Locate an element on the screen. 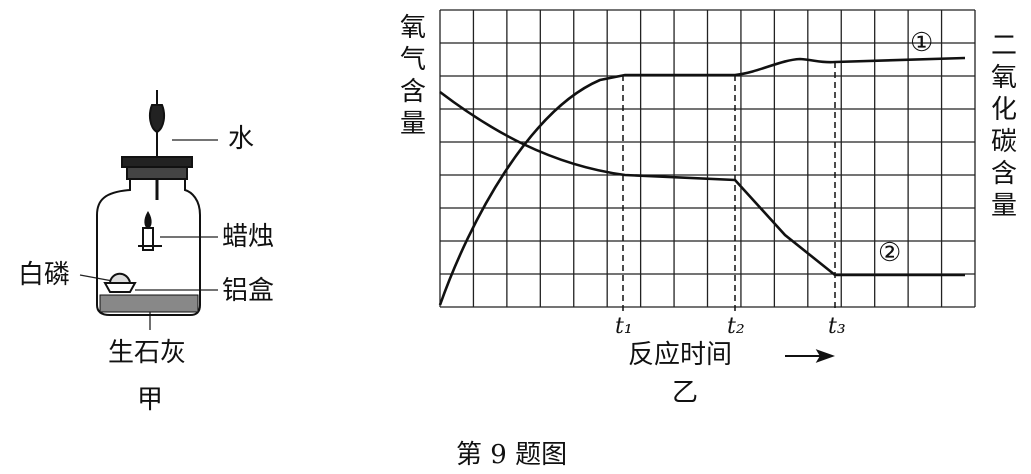 Image resolution: width=1031 pixels, height=474 pixels. label-water: 水 is located at coordinates (241, 139).